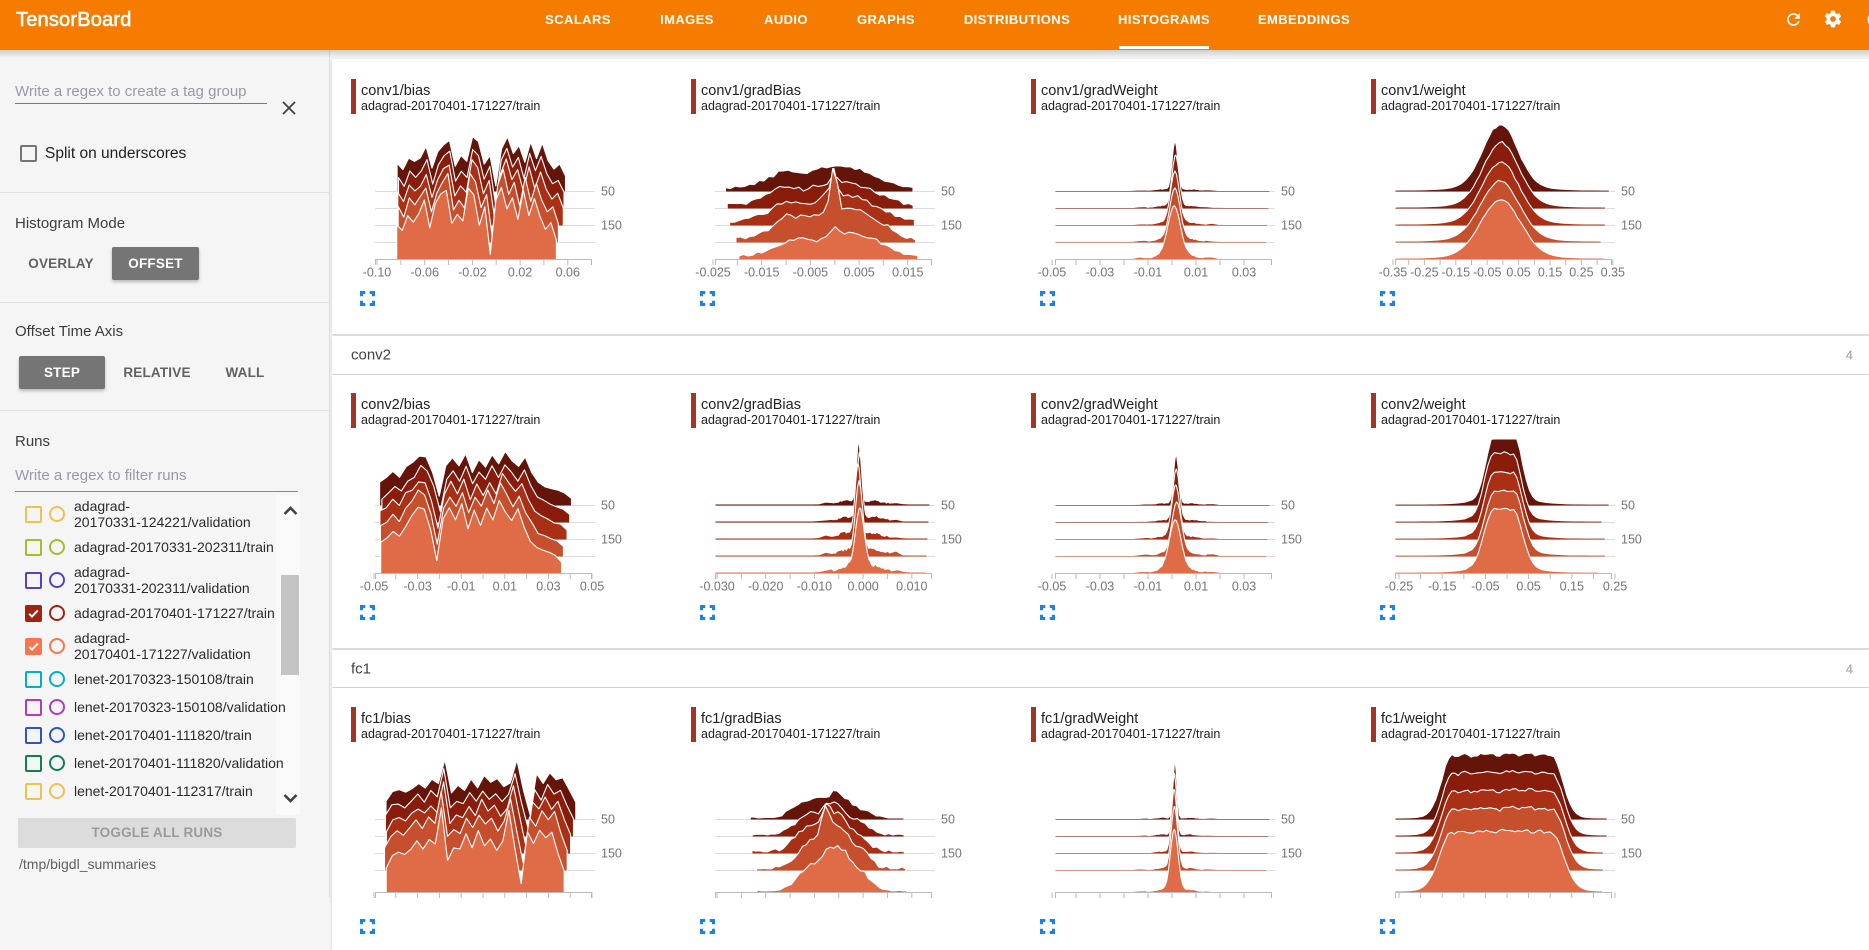 The width and height of the screenshot is (1869, 950). Describe the element at coordinates (1393, 273) in the screenshot. I see `svg-text: -0.35` at that location.